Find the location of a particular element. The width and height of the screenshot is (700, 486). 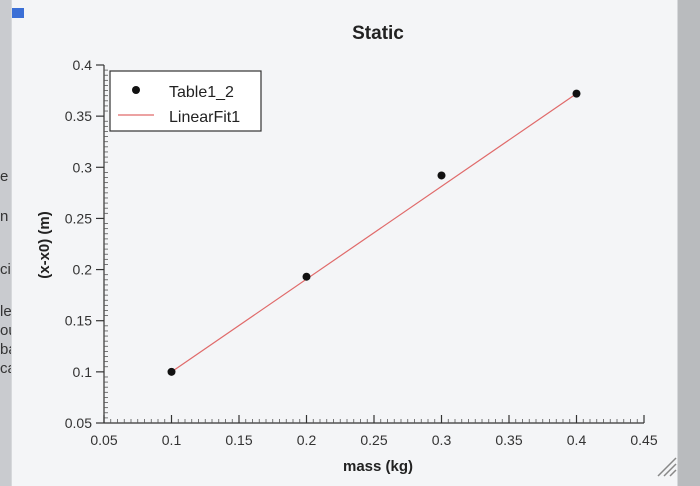

background-window-edge: e n cir le ou bat car is located at coordinates (10, 243).